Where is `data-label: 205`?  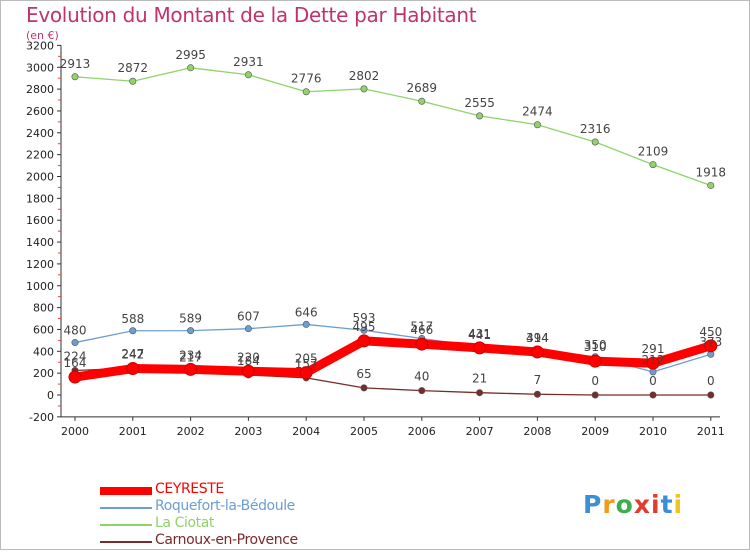
data-label: 205 is located at coordinates (306, 359).